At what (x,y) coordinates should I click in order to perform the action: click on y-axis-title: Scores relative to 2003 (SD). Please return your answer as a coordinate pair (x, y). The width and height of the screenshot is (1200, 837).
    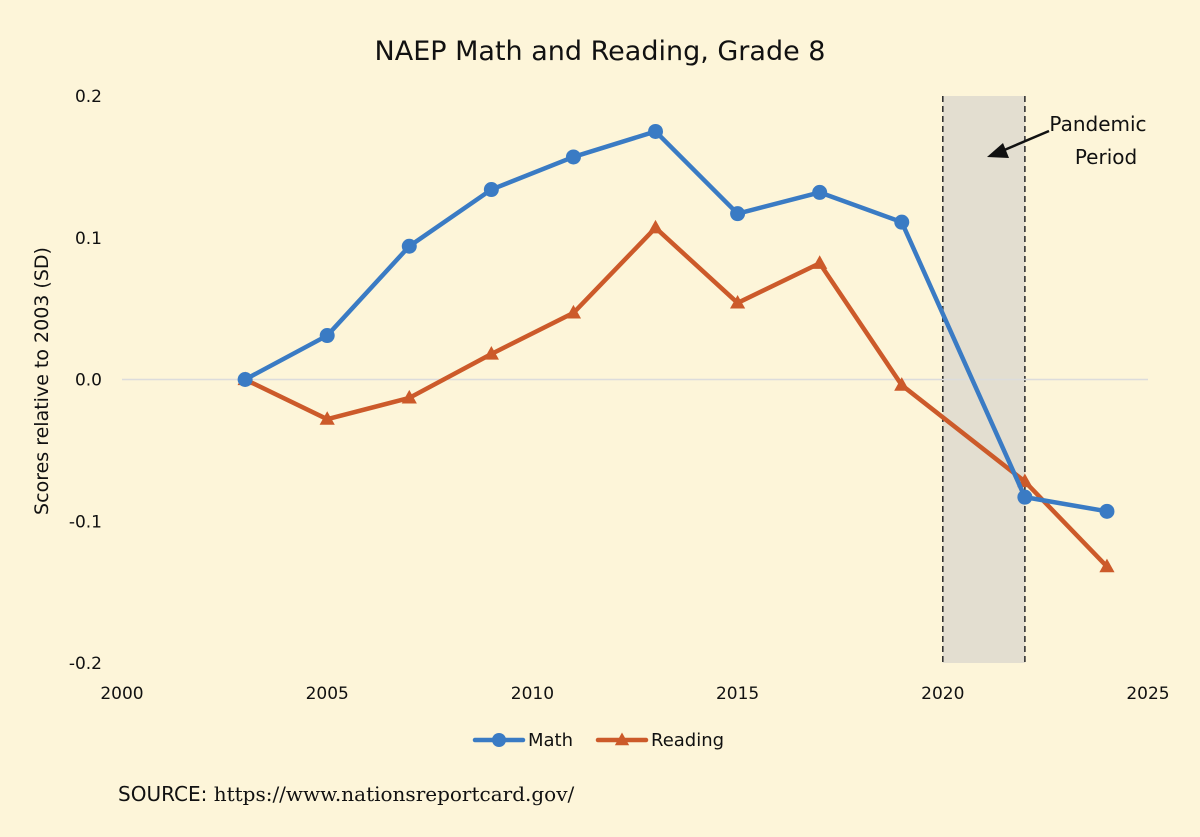
    Looking at the image, I should click on (42, 381).